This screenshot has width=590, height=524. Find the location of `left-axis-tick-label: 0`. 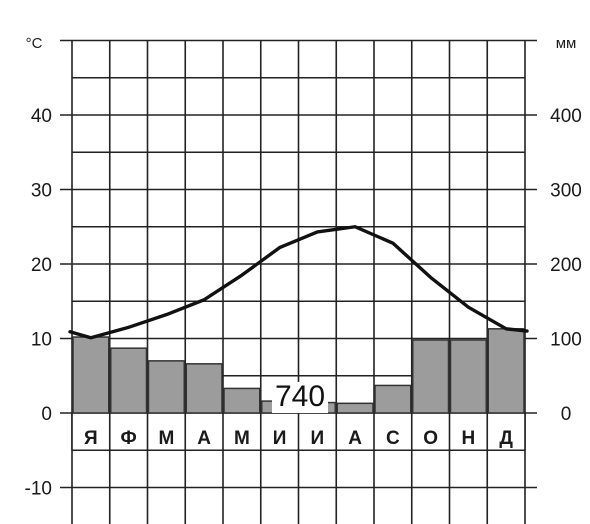

left-axis-tick-label: 0 is located at coordinates (46, 414).